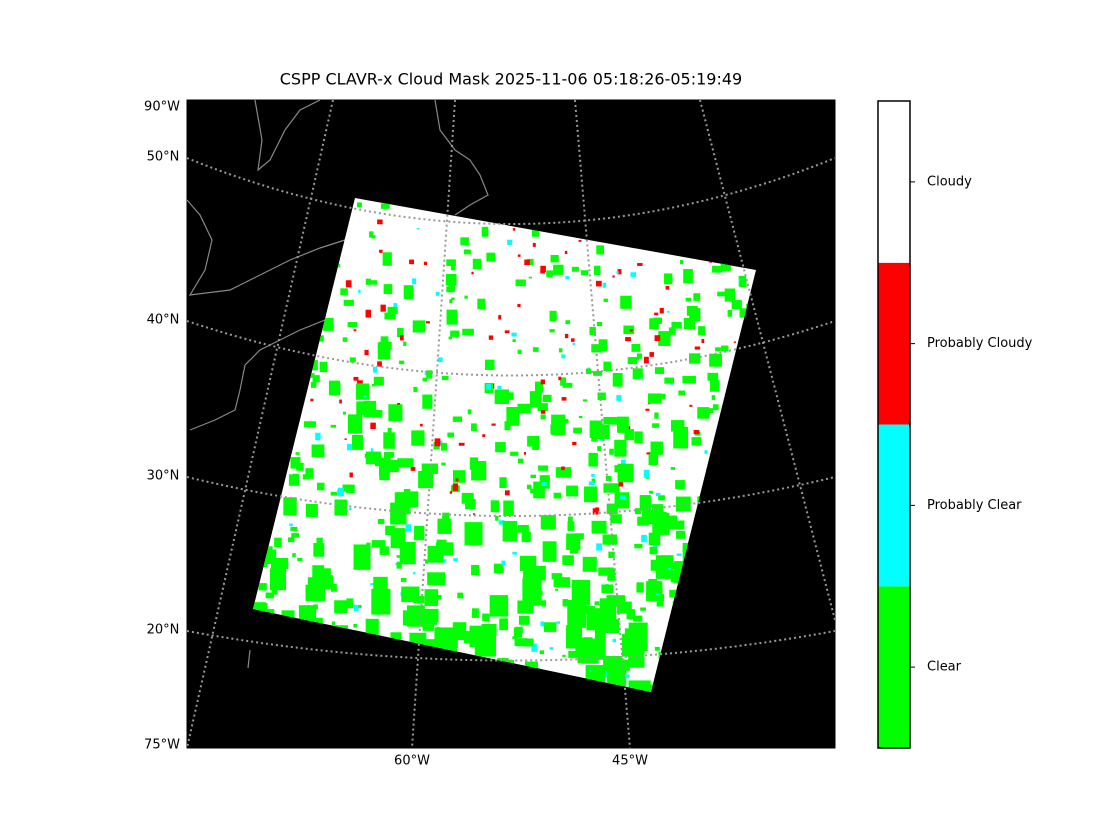  Describe the element at coordinates (894, 182) in the screenshot. I see `colorbar-segment` at that location.